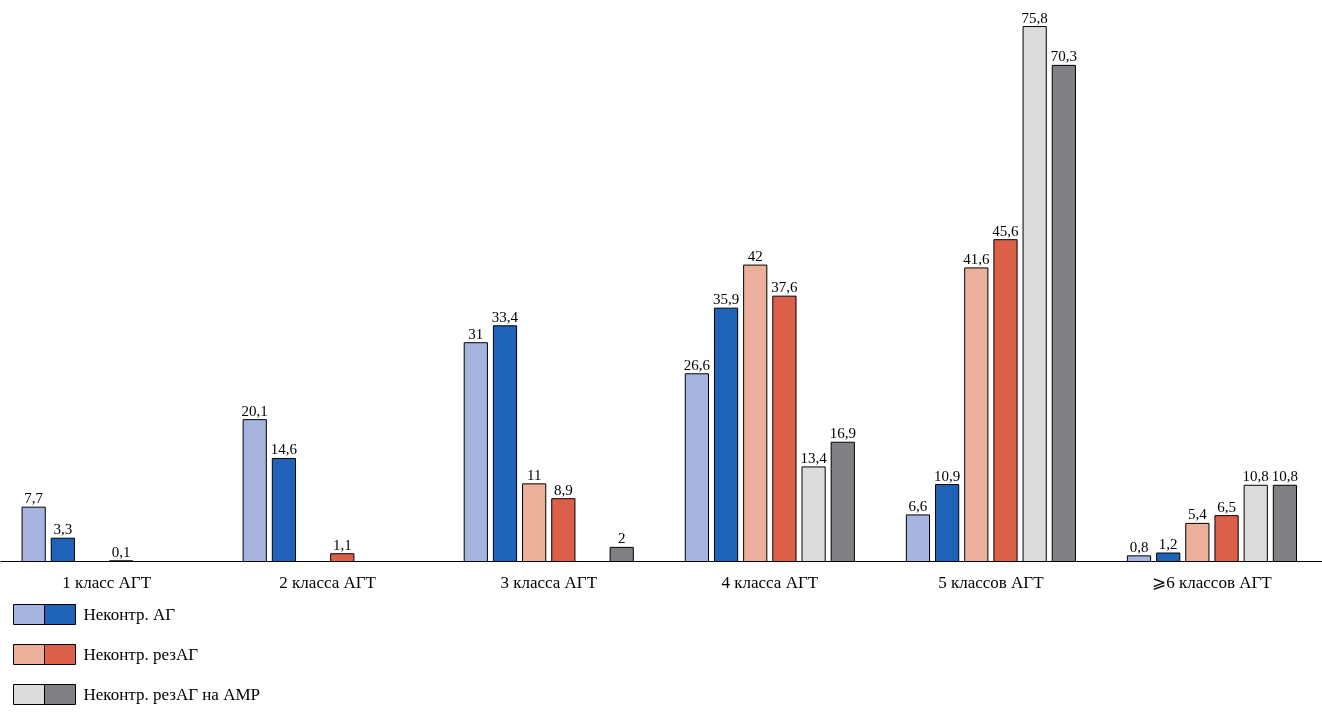 This screenshot has width=1322, height=724. I want to click on data-label: 0,1, so click(121, 551).